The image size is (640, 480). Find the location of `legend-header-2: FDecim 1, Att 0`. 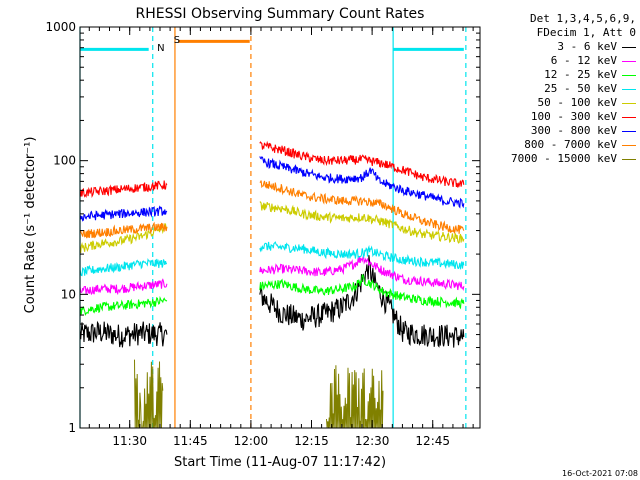

legend-header-2: FDecim 1, Att 0 is located at coordinates (586, 32).